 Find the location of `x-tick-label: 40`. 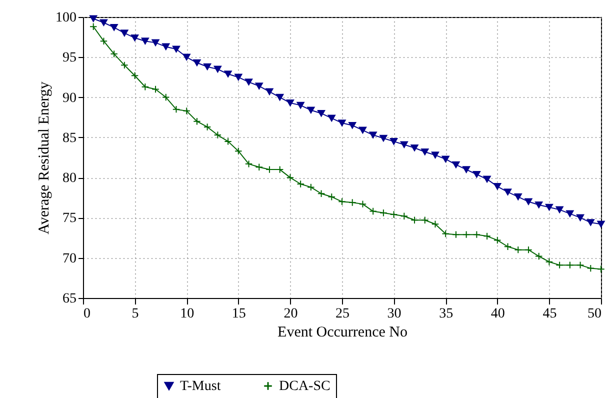

x-tick-label: 40 is located at coordinates (497, 314).